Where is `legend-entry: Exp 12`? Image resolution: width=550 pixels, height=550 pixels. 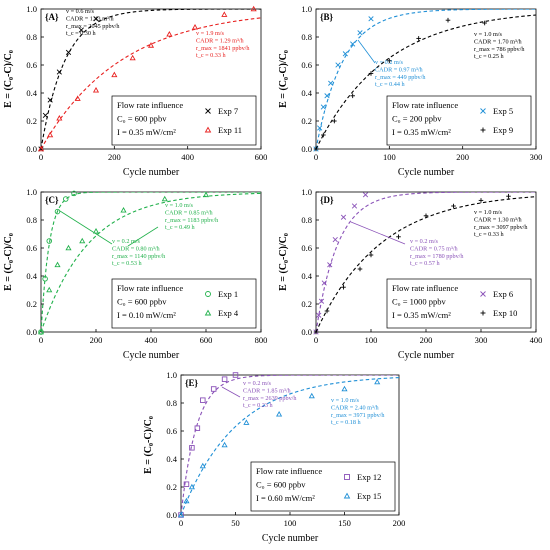 legend-entry: Exp 12 is located at coordinates (369, 477).